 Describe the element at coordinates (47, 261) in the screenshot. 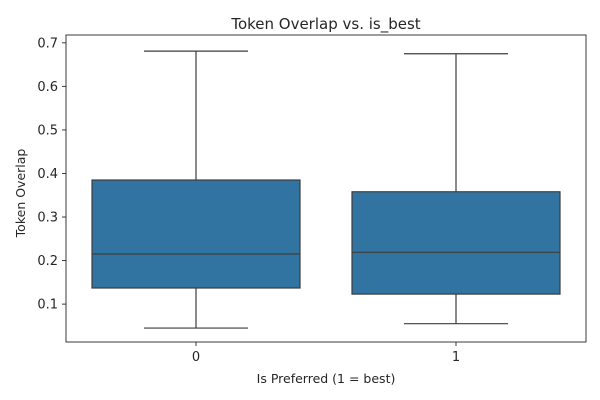

I see `y-tick-label: 0.2` at that location.